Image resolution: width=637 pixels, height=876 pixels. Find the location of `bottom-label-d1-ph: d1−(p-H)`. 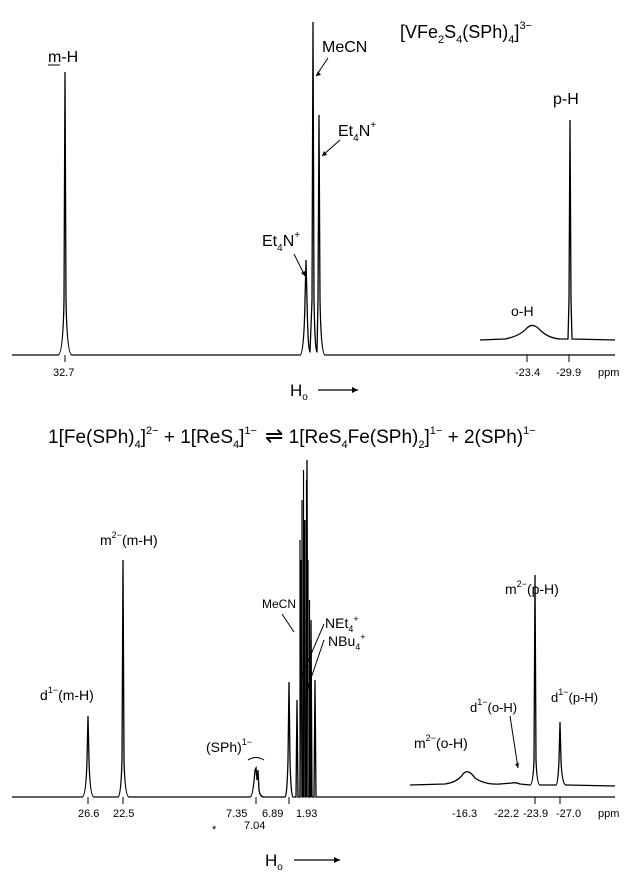

bottom-label-d1-ph: d1−(p-H) is located at coordinates (574, 696).